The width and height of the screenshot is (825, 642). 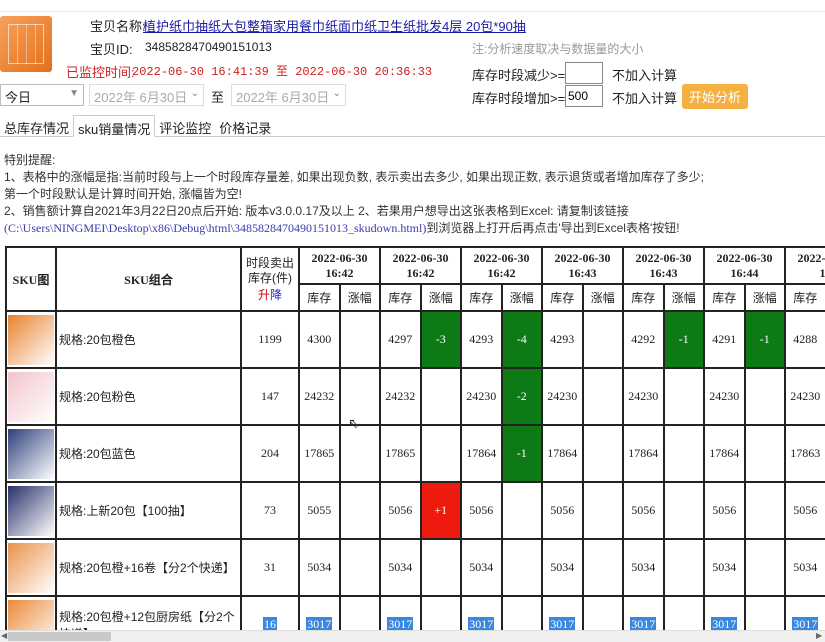 What do you see at coordinates (715, 96) in the screenshot?
I see `start-analysis-button: 开始分析` at bounding box center [715, 96].